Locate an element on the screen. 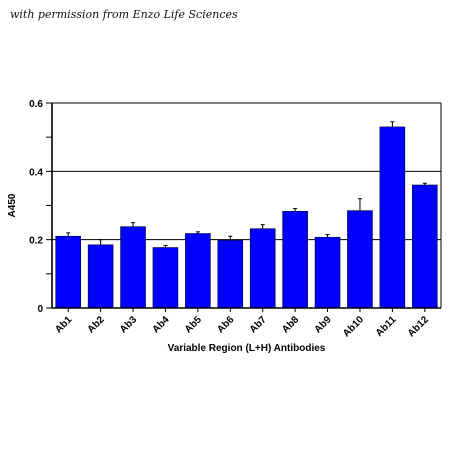 This screenshot has height=450, width=450. grid-layer is located at coordinates (246, 205).